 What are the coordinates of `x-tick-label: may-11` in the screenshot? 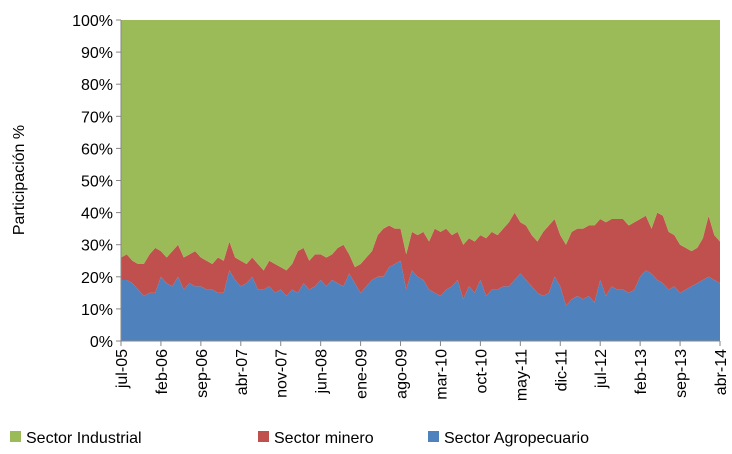 It's located at (521, 375).